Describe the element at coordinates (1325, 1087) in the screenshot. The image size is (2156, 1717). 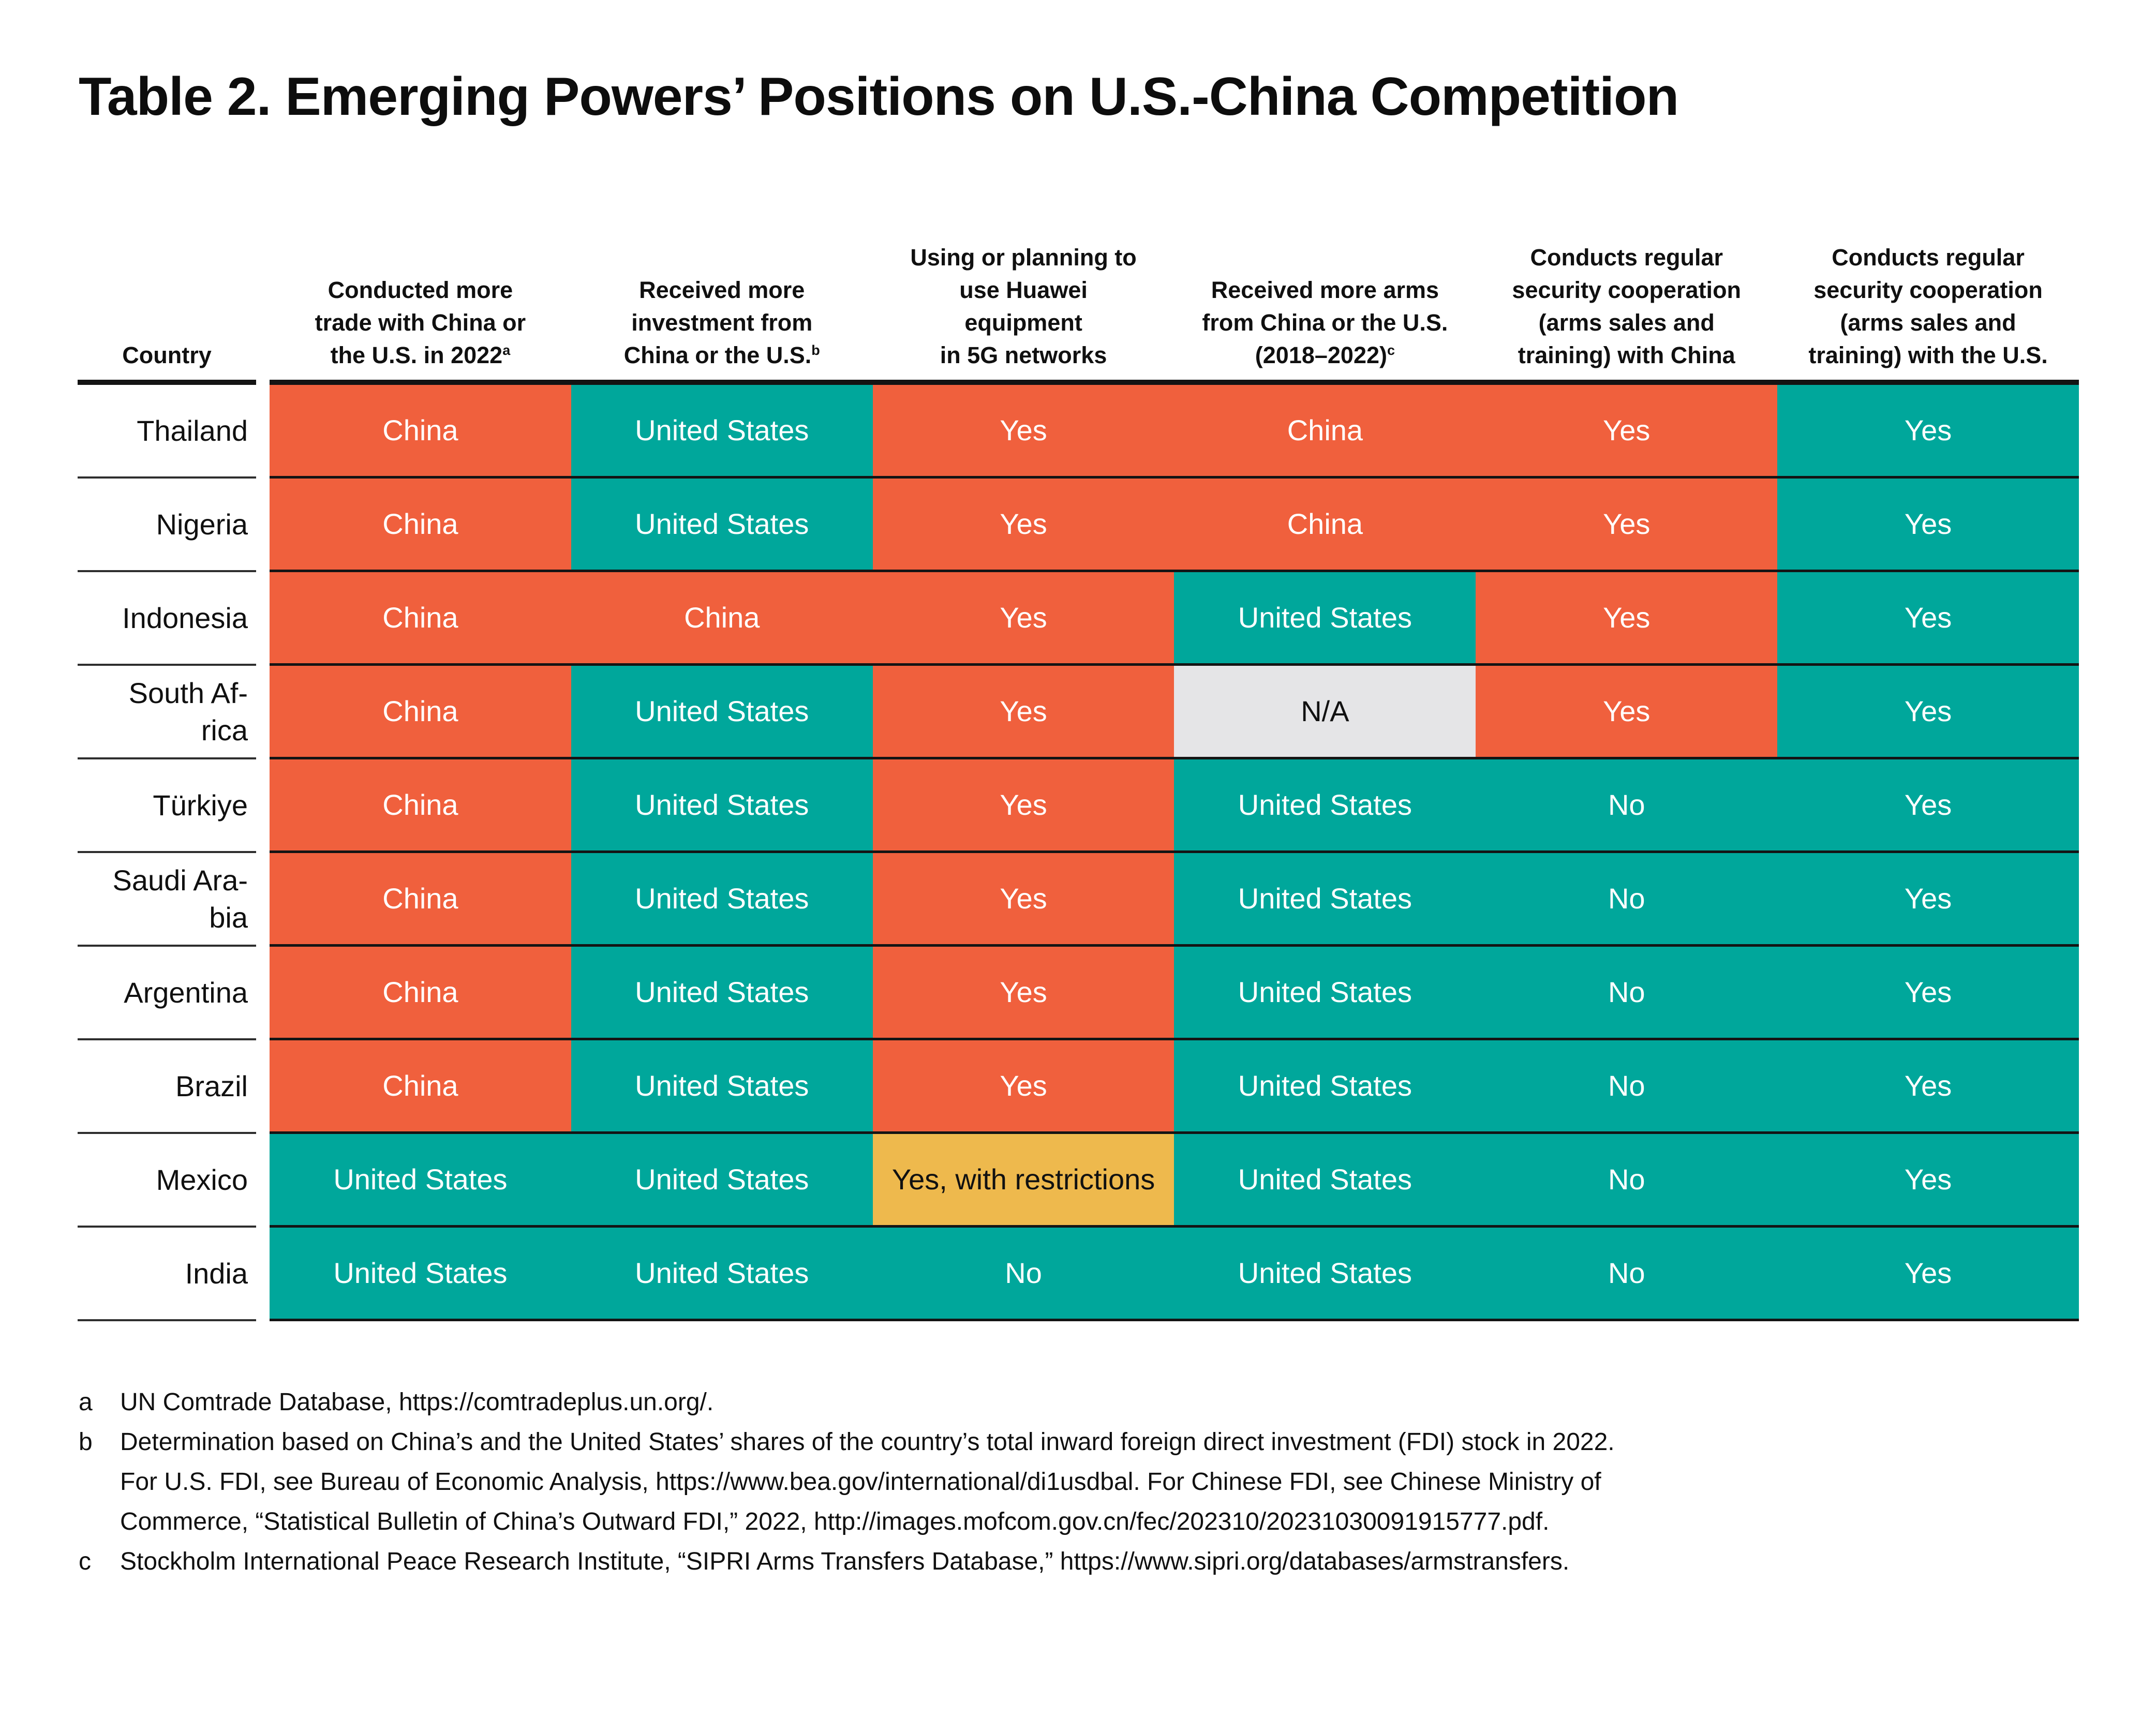
I see `table-cell-brazil-arms: United States` at that location.